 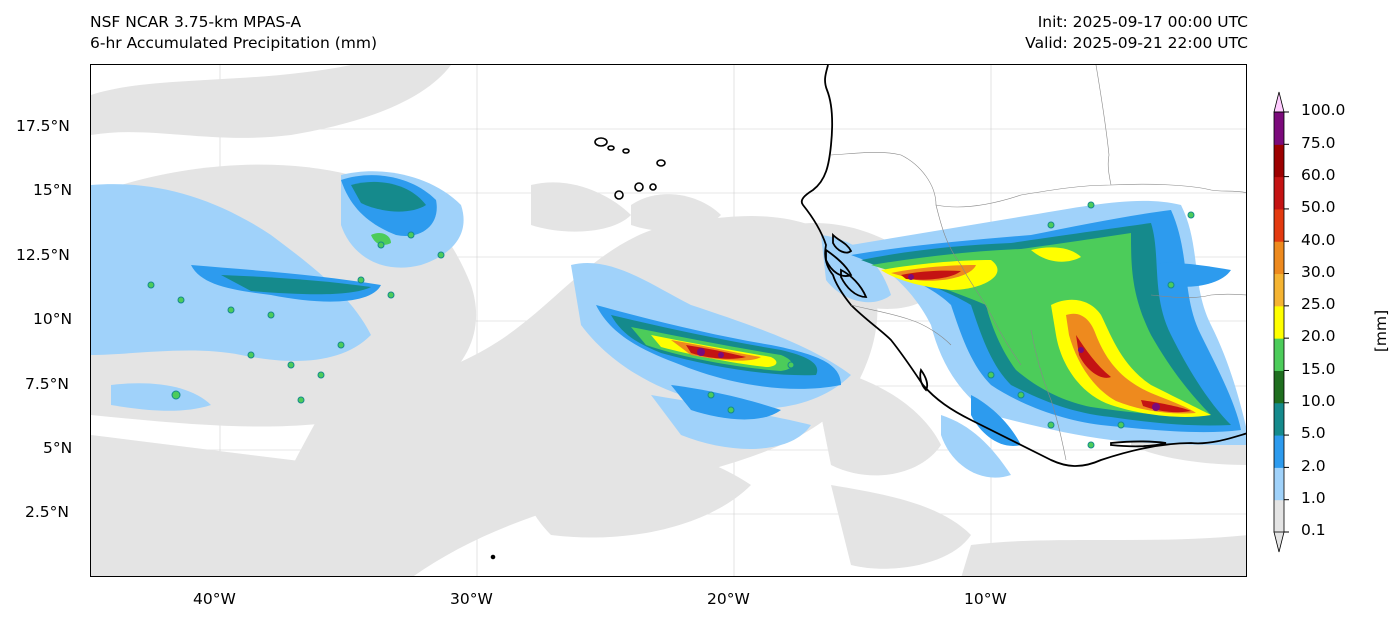 I want to click on colorbar-outline, so click(x=1279, y=322).